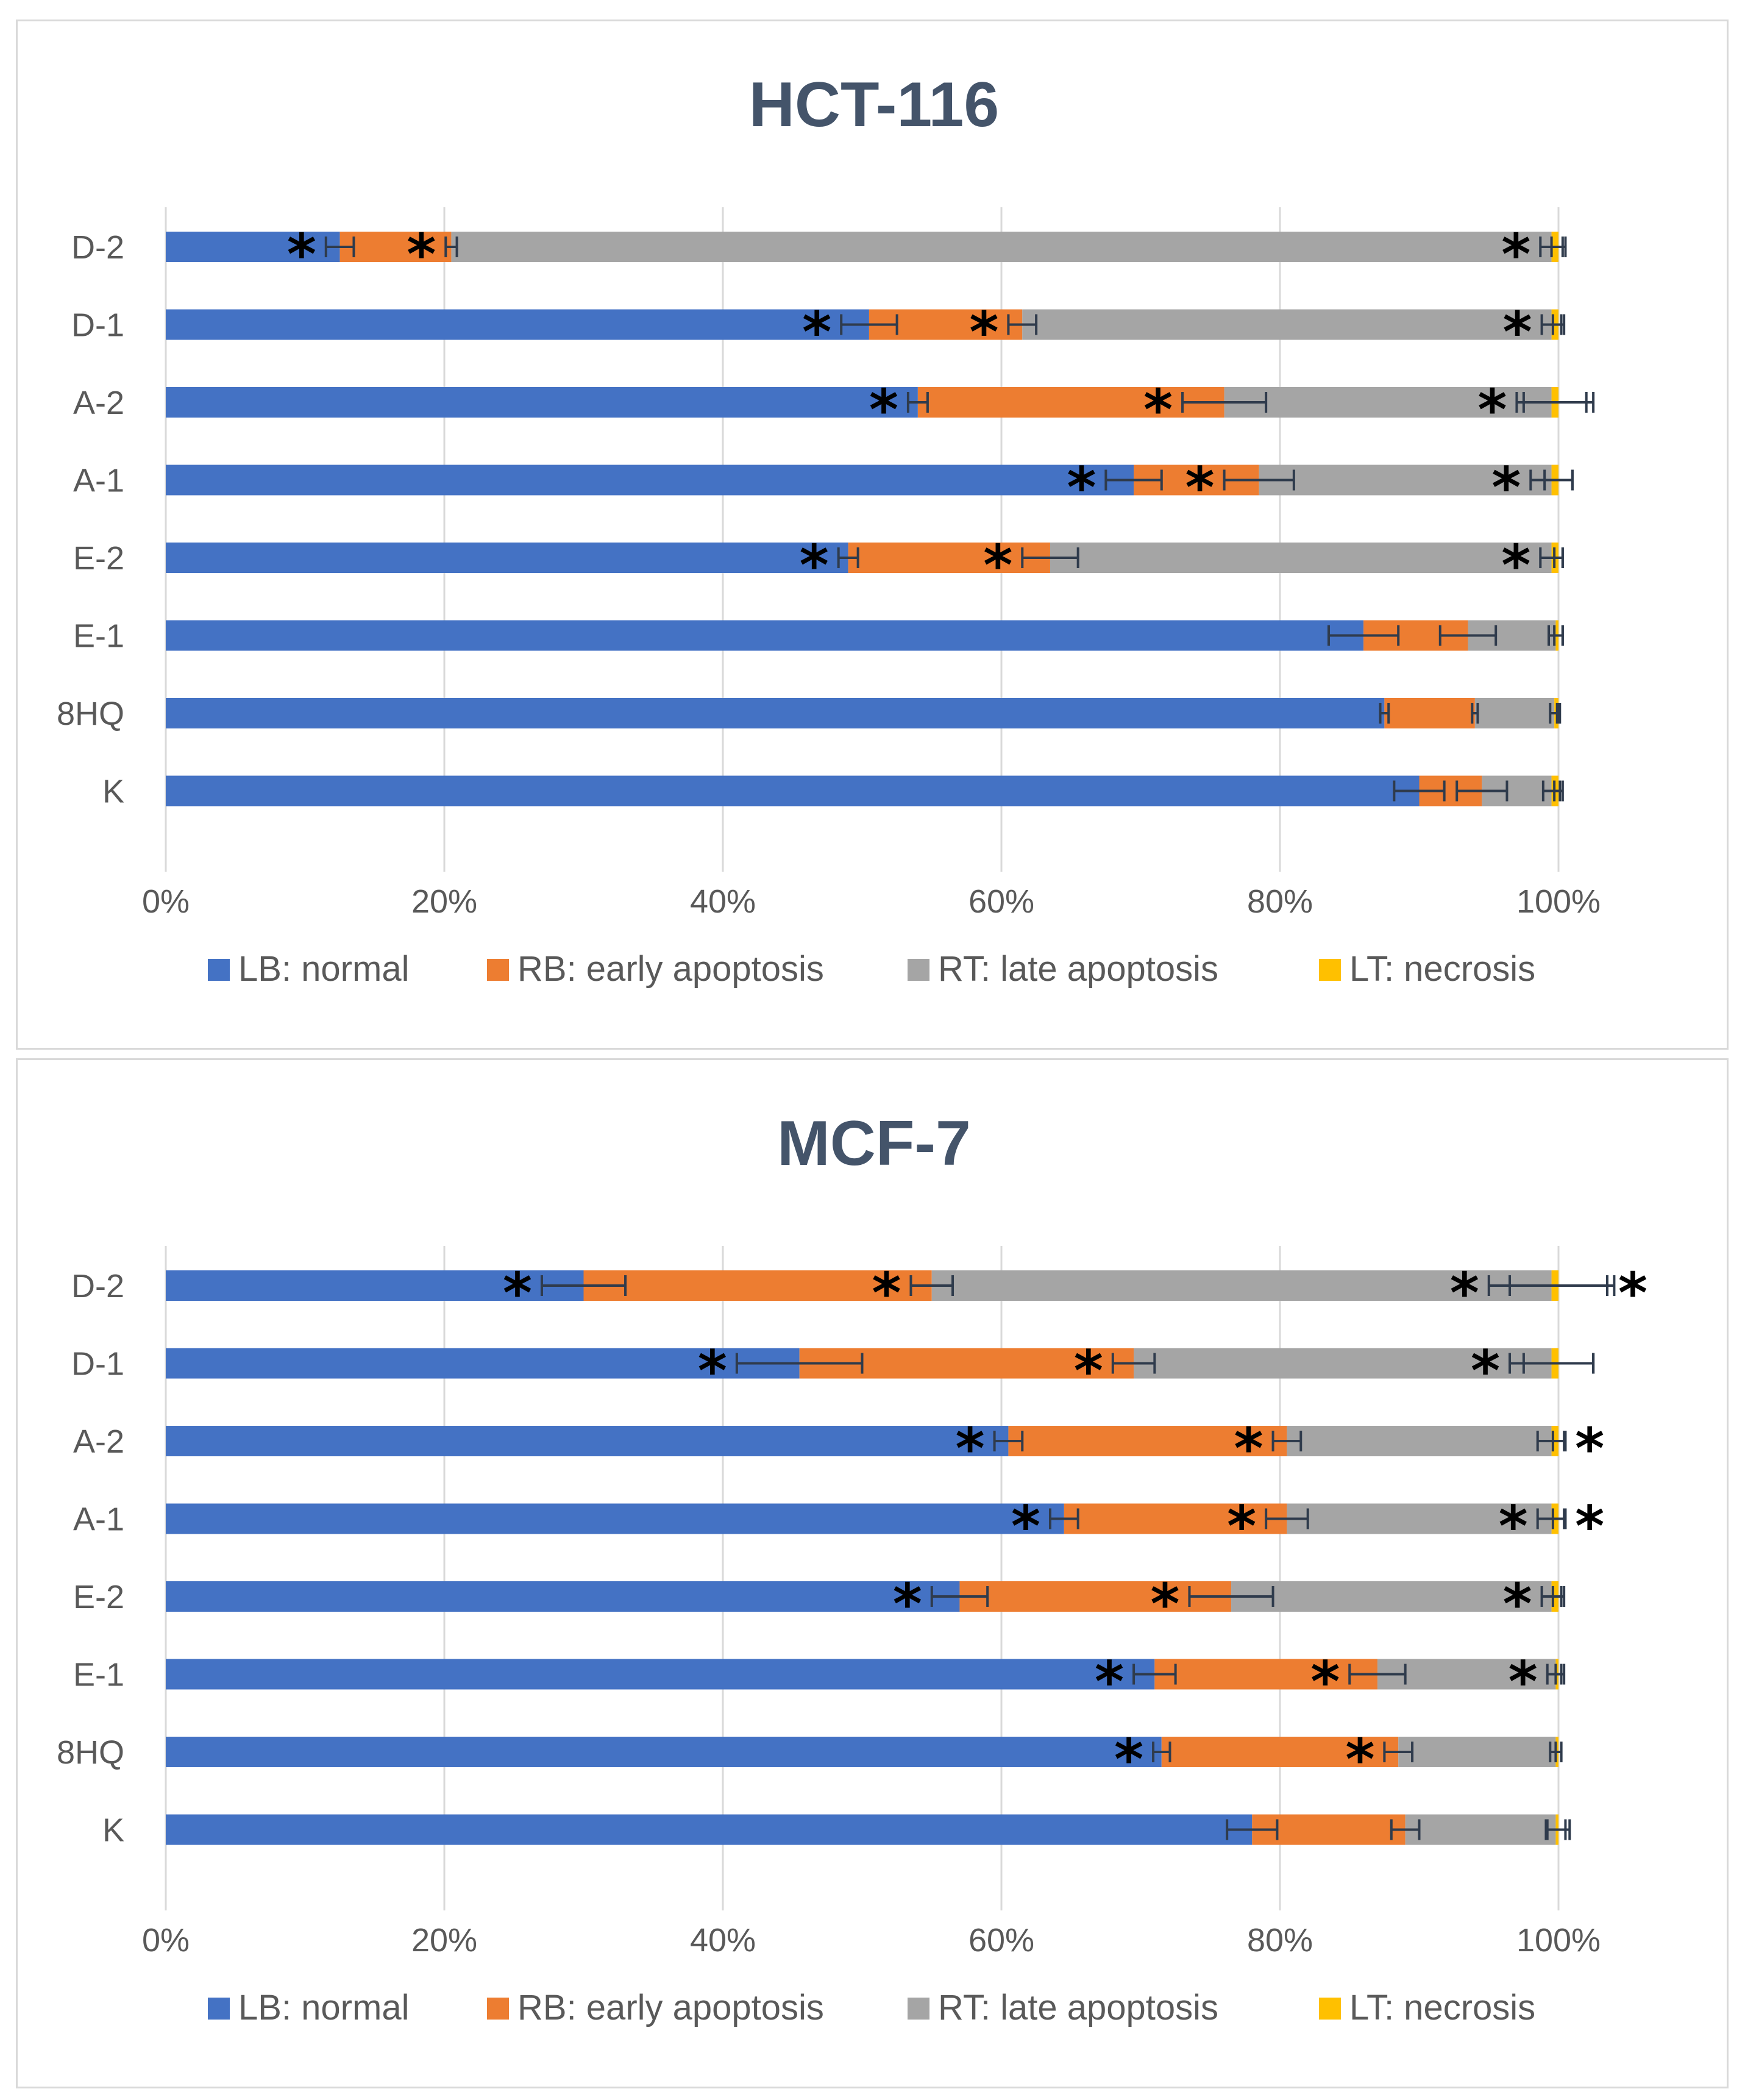  Describe the element at coordinates (98, 481) in the screenshot. I see `category-label: A-1` at that location.